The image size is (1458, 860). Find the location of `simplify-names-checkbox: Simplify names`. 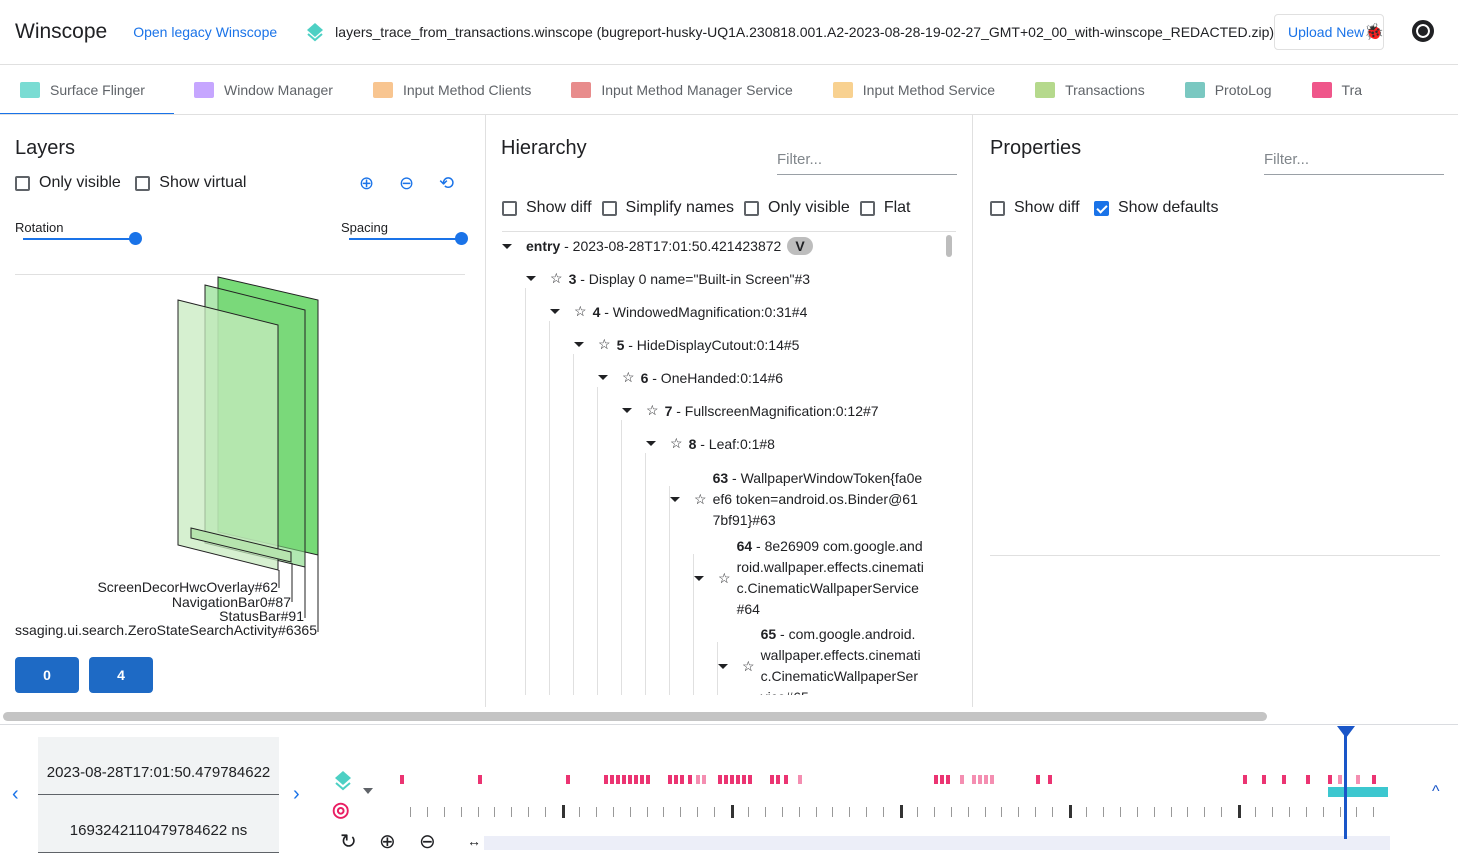

simplify-names-checkbox: Simplify names is located at coordinates (667, 208).